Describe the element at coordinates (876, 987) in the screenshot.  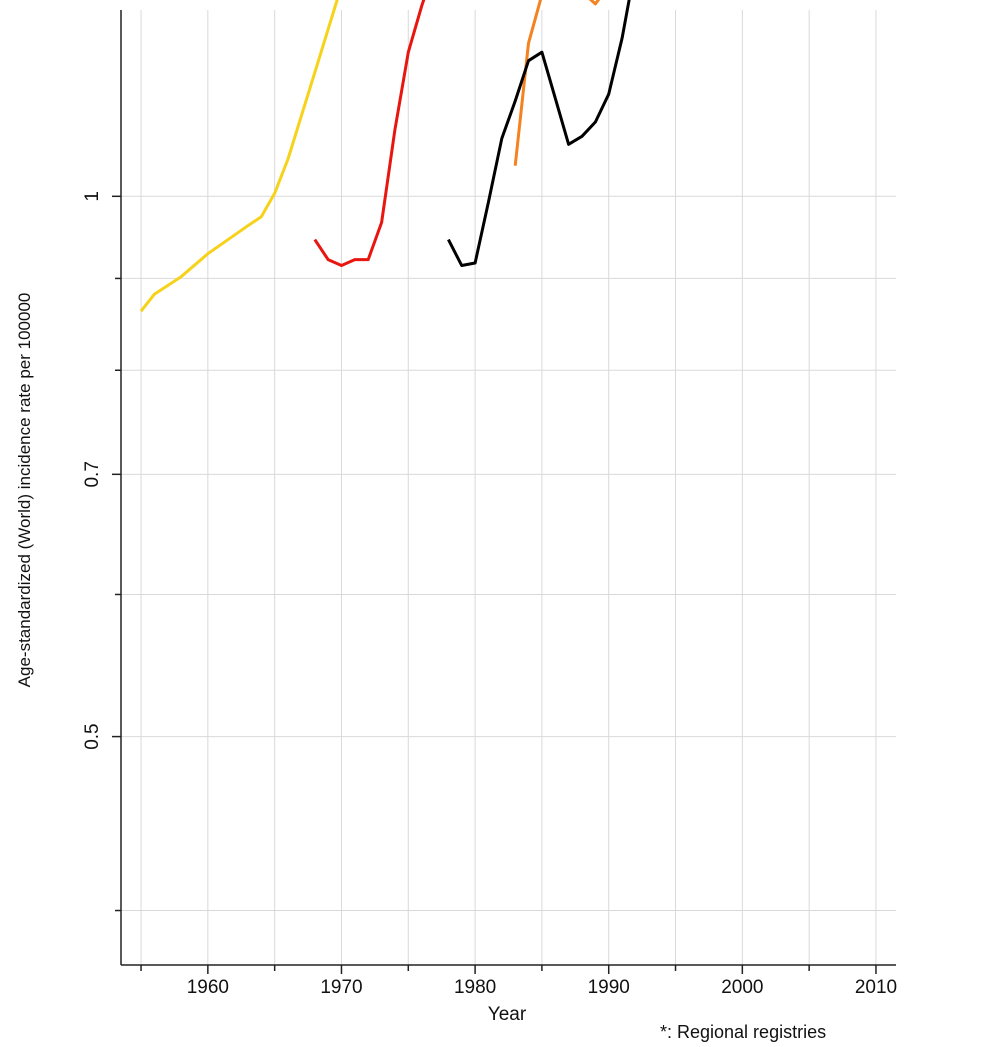
I see `x-tick-label: 2010` at that location.